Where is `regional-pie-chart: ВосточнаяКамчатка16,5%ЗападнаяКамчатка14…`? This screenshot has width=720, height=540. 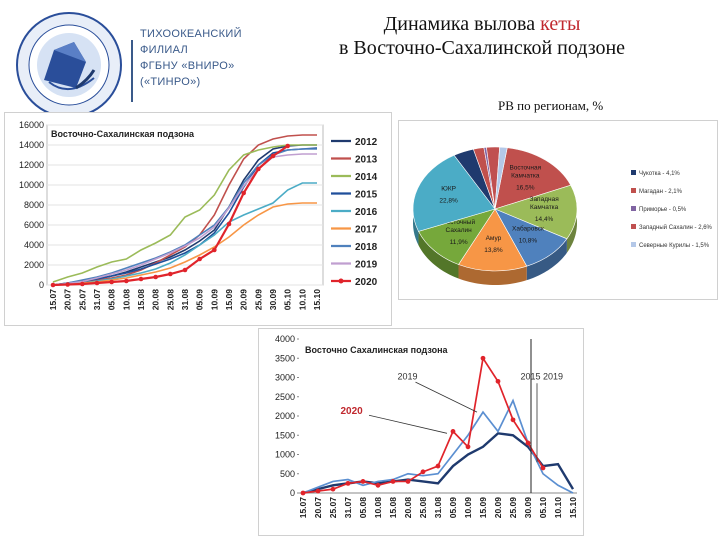
regional-pie-chart: ВосточнаяКамчатка16,5%ЗападнаяКамчатка14… is located at coordinates (562, 215).